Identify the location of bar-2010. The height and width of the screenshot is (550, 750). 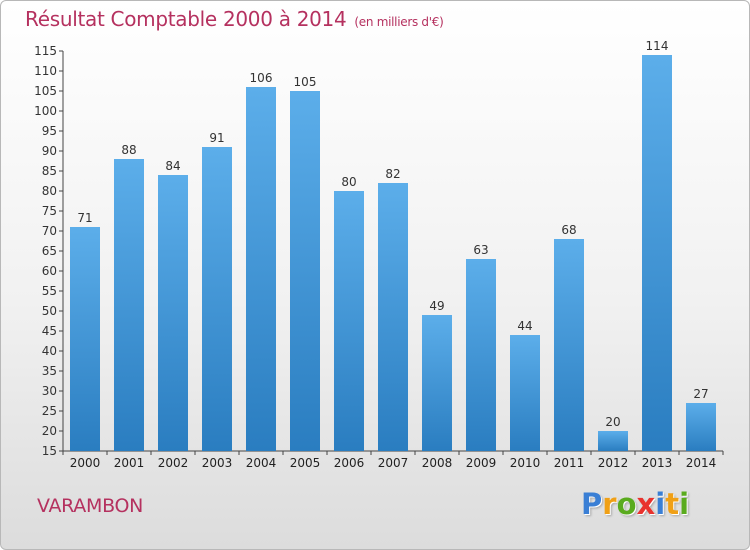
(525, 393).